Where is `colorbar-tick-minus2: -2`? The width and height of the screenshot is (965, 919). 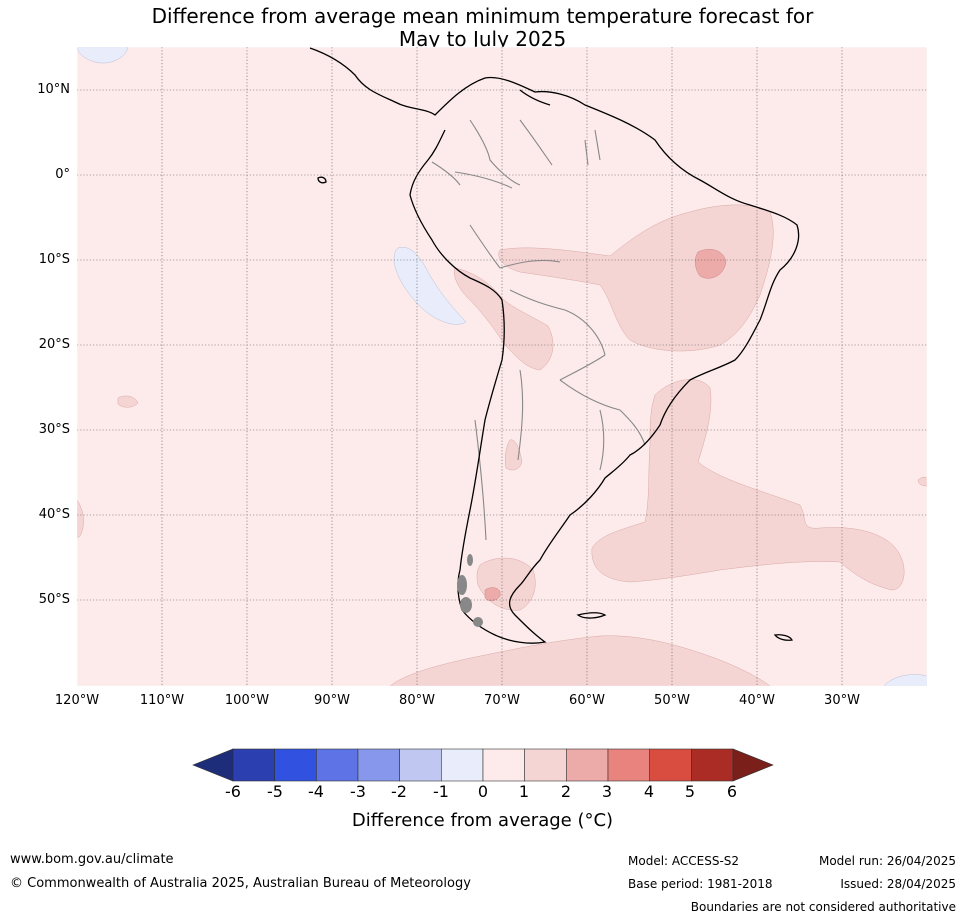 colorbar-tick-minus2: -2 is located at coordinates (399, 791).